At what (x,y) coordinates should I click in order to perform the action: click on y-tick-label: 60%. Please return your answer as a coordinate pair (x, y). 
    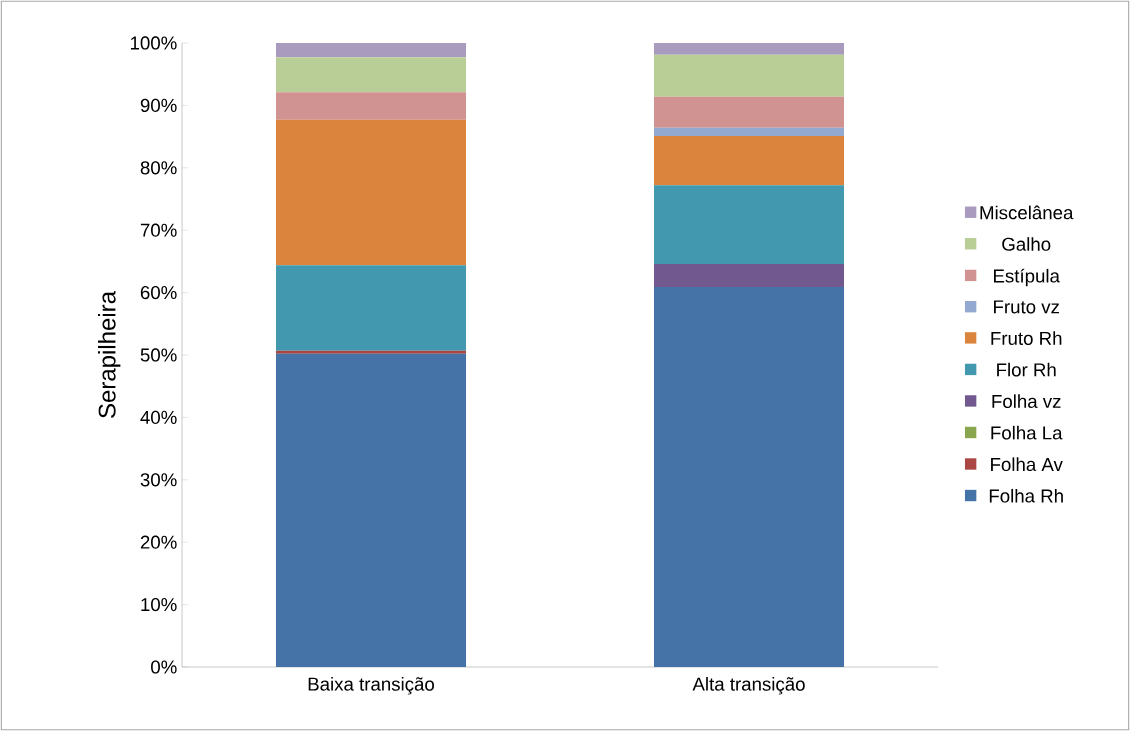
    Looking at the image, I should click on (158, 292).